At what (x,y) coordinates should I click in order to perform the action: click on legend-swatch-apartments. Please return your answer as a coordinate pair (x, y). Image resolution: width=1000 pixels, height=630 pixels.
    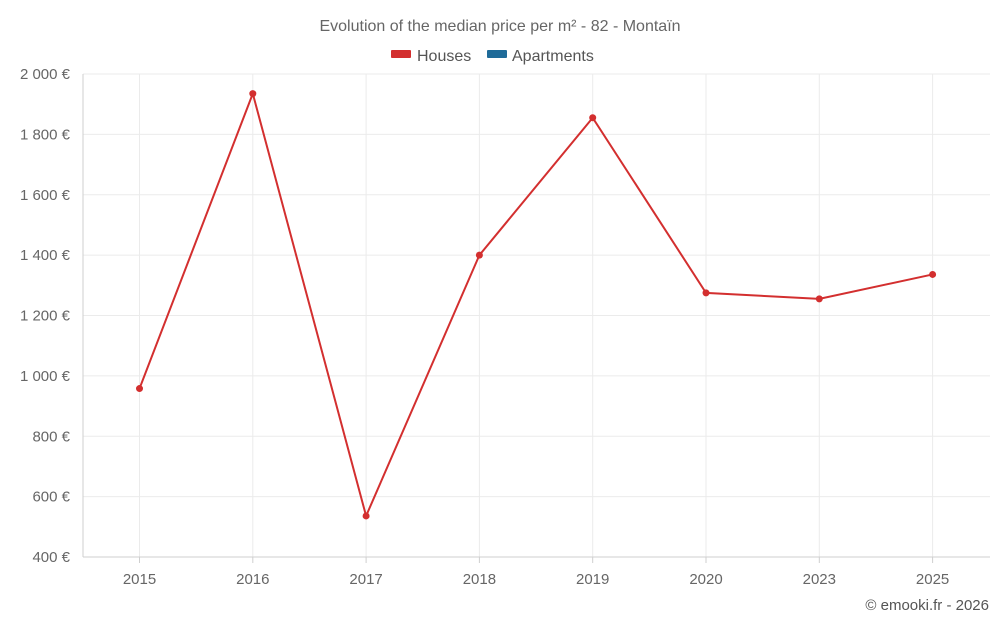
    Looking at the image, I should click on (497, 54).